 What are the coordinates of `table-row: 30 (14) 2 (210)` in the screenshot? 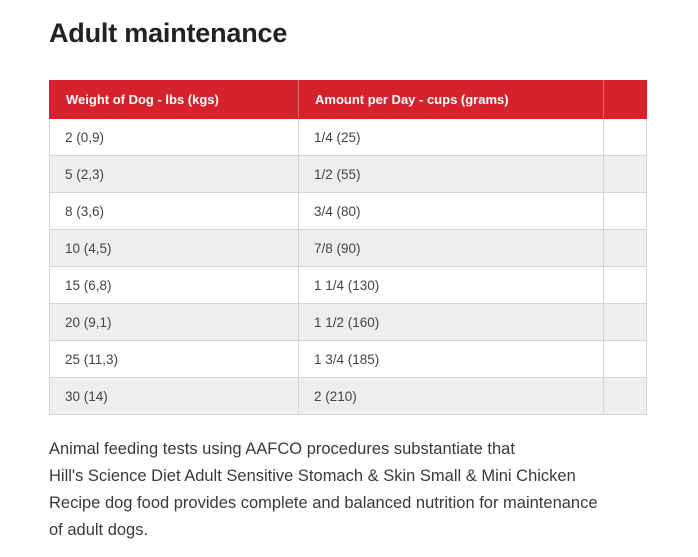 It's located at (348, 396).